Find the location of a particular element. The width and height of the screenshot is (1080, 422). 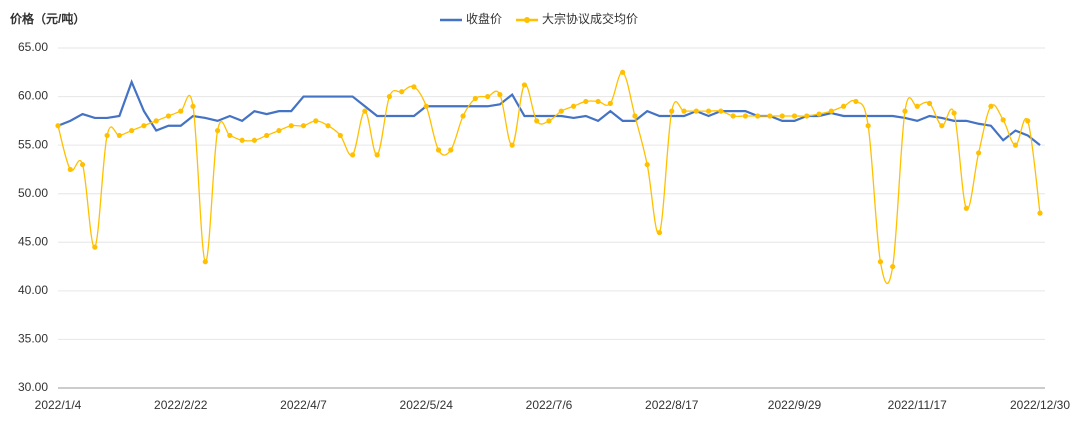

legend-marker is located at coordinates (527, 20).